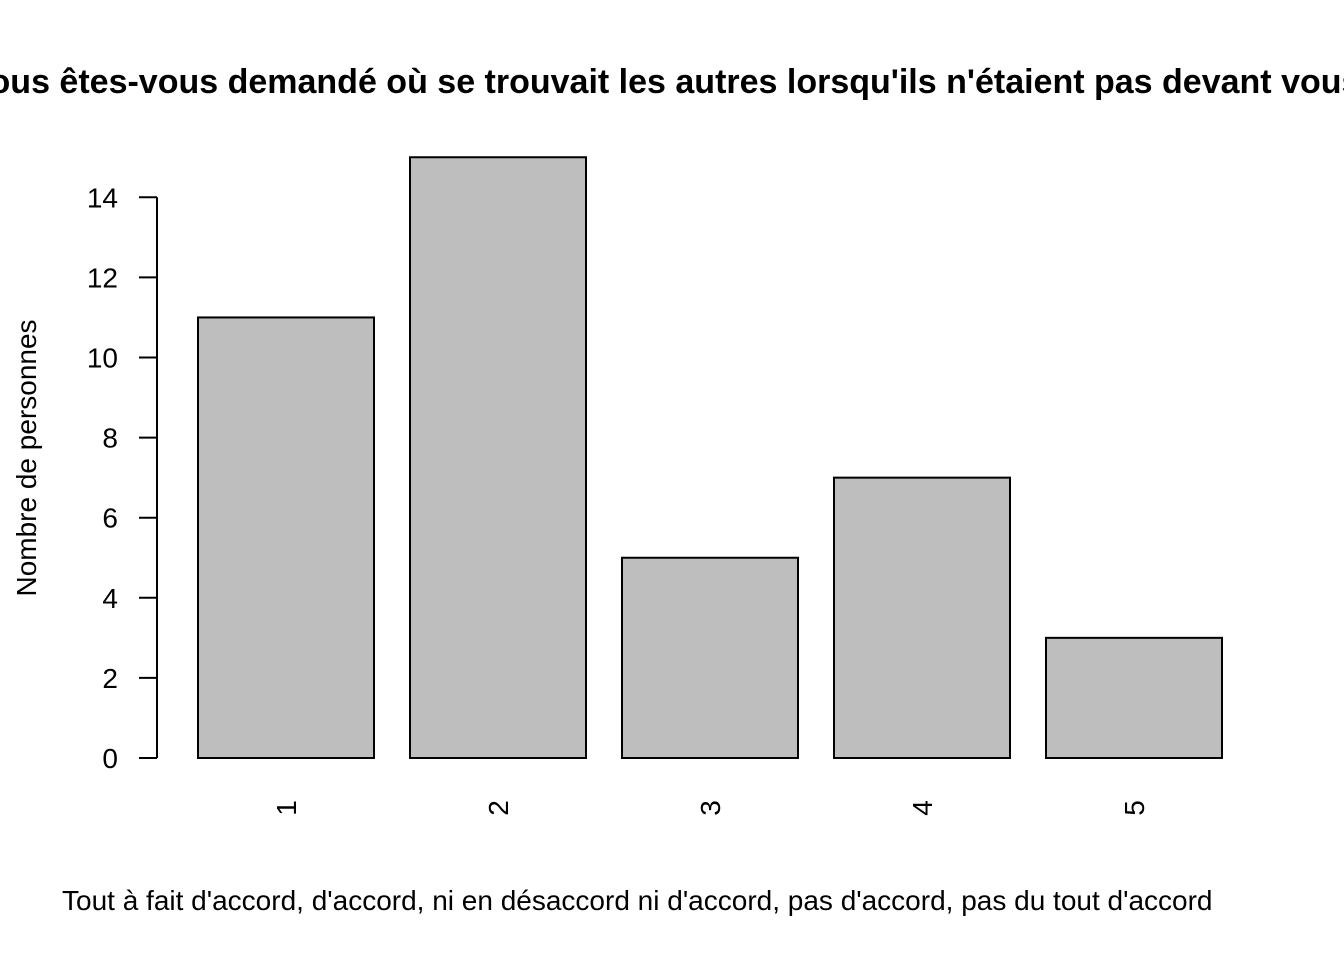  I want to click on x-tick-label-2: 2, so click(498, 808).